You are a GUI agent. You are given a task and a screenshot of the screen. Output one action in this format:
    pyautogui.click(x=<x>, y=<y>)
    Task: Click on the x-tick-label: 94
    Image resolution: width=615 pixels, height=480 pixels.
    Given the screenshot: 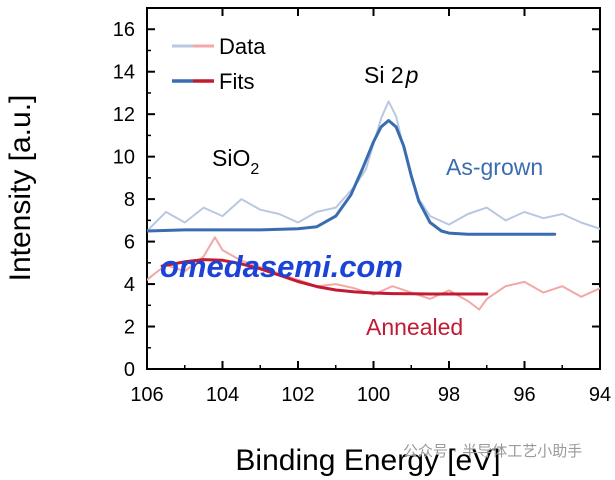 What is the action you would take?
    pyautogui.click(x=600, y=395)
    